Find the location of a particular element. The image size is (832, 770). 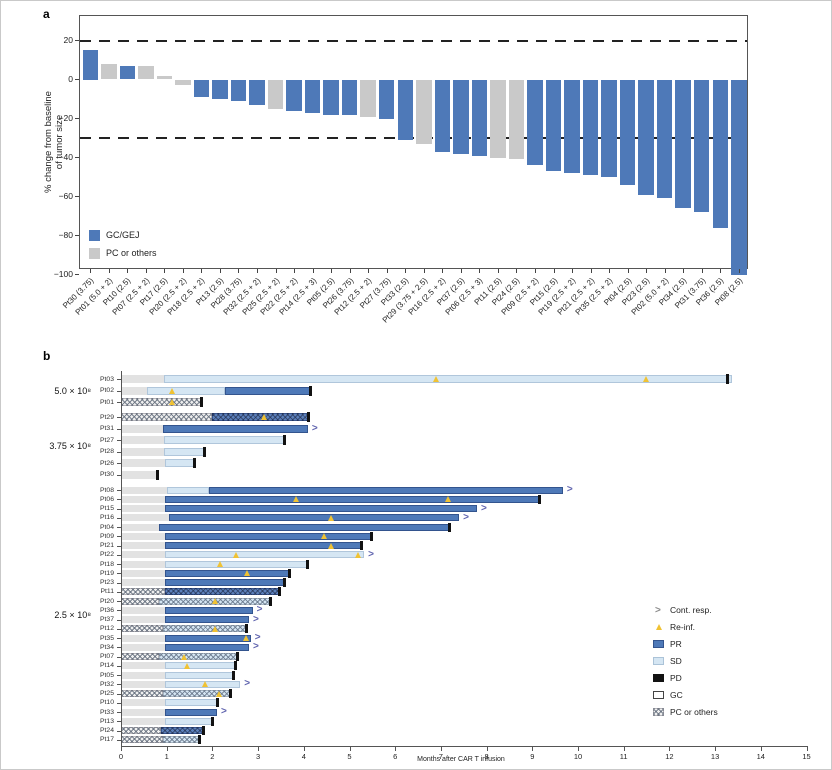

legend-label-sd: SD is located at coordinates (676, 661).